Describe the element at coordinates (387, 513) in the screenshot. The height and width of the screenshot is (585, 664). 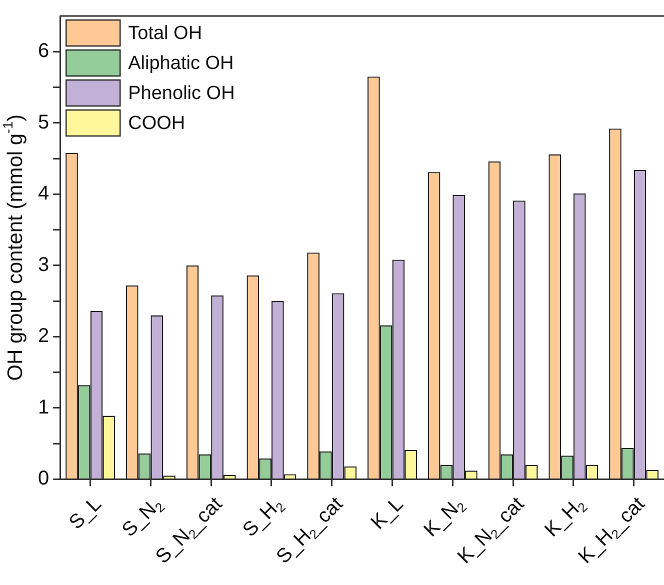
I see `x-tick-label: K_L` at that location.